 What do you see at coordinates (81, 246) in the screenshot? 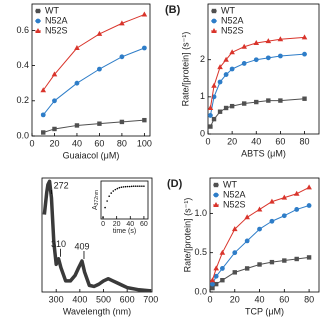
I see `peak-label: 409` at bounding box center [81, 246].